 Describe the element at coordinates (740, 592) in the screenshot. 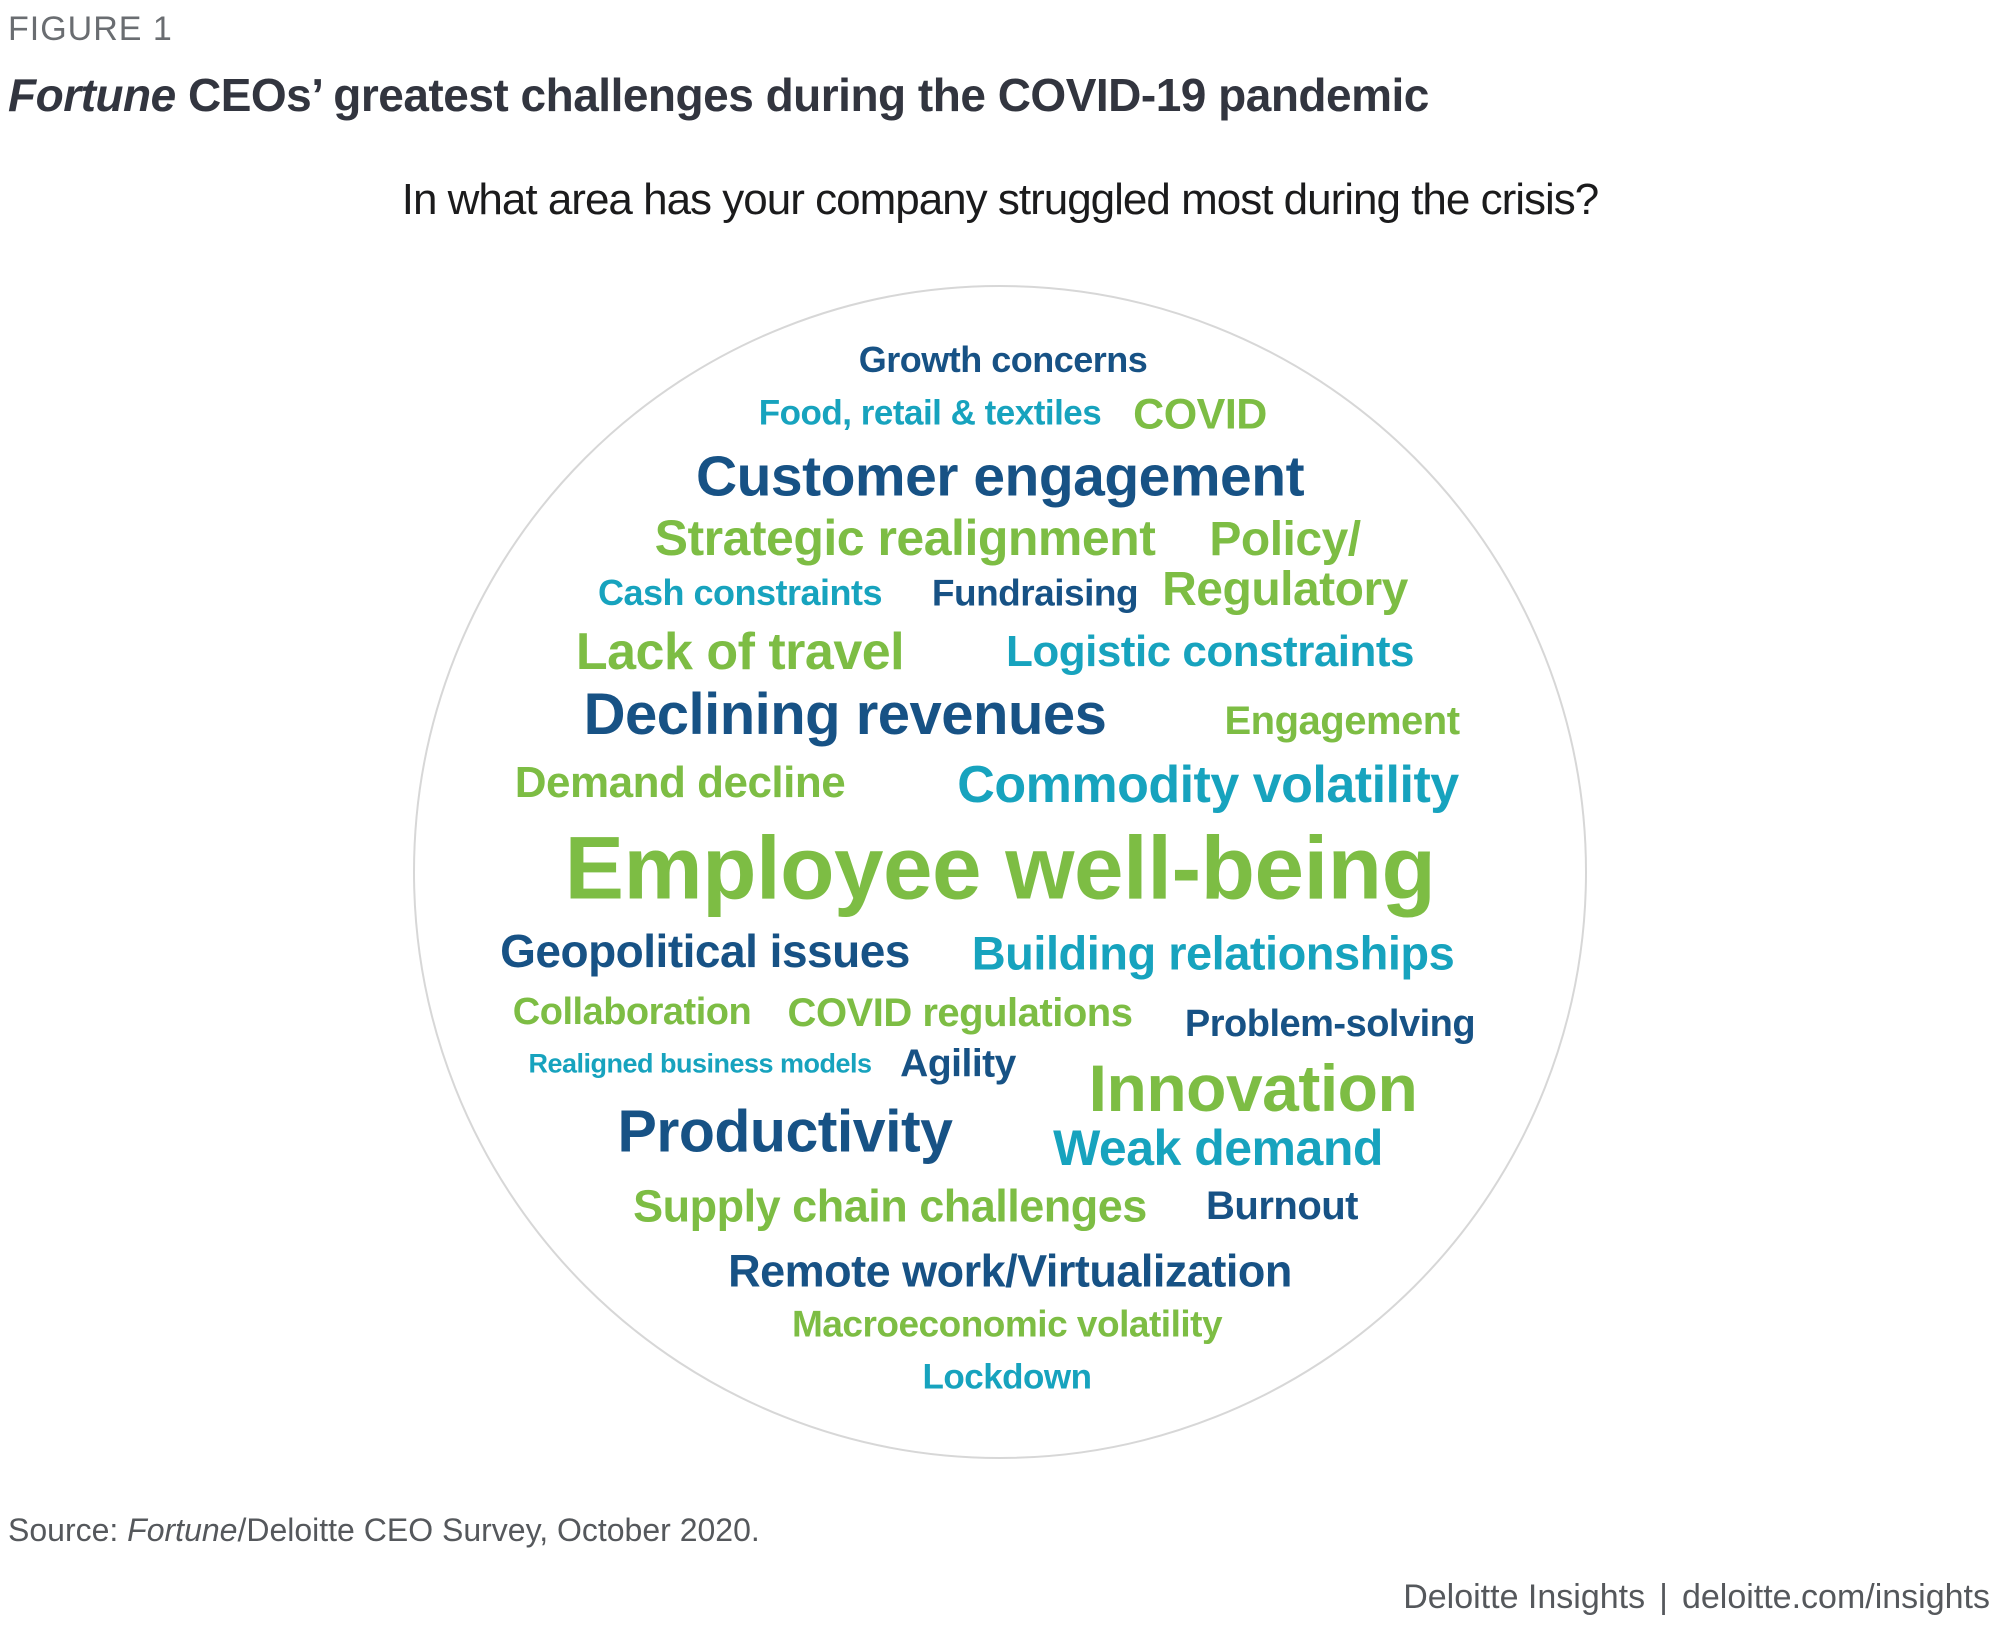

I see `cloud-word-cash-constraints: Cash constraints` at that location.